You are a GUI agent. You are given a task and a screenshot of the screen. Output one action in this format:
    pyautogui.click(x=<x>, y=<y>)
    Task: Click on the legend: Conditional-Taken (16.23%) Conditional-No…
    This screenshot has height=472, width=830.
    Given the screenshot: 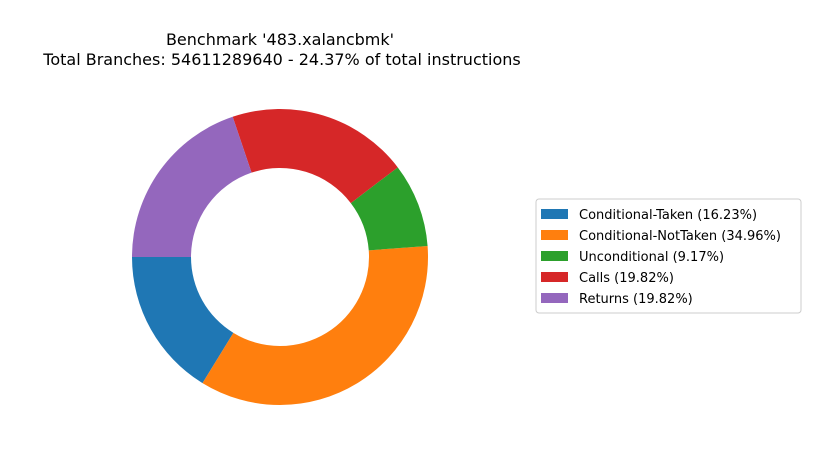 What is the action you would take?
    pyautogui.click(x=668, y=256)
    